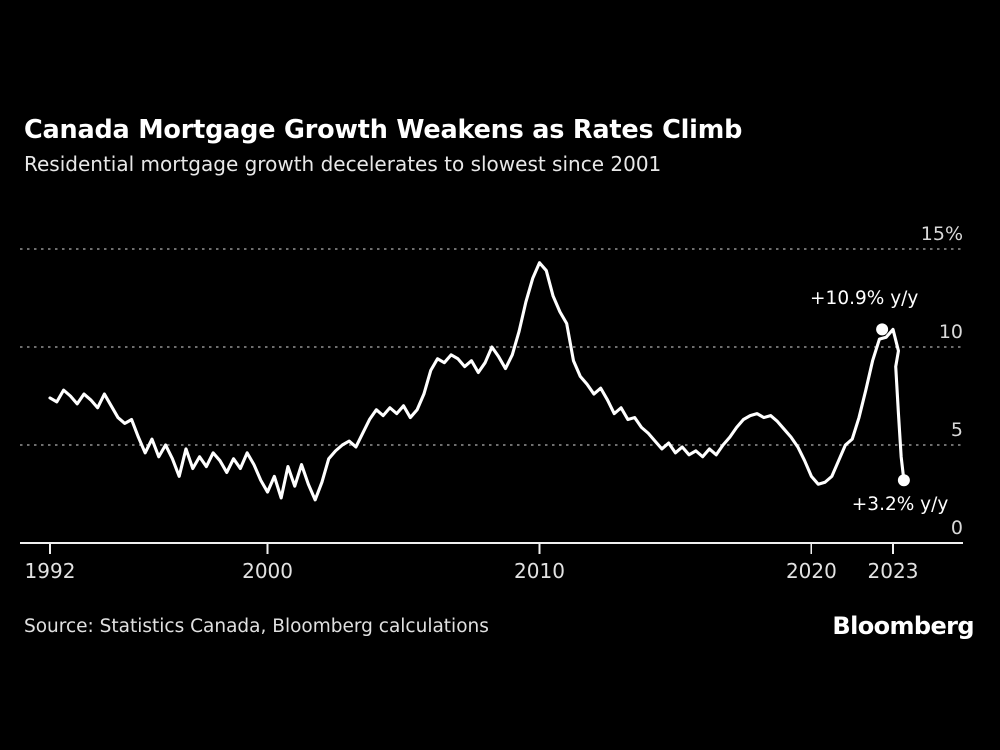 The height and width of the screenshot is (750, 1000). I want to click on x-axis-label-2020: 2020, so click(811, 571).